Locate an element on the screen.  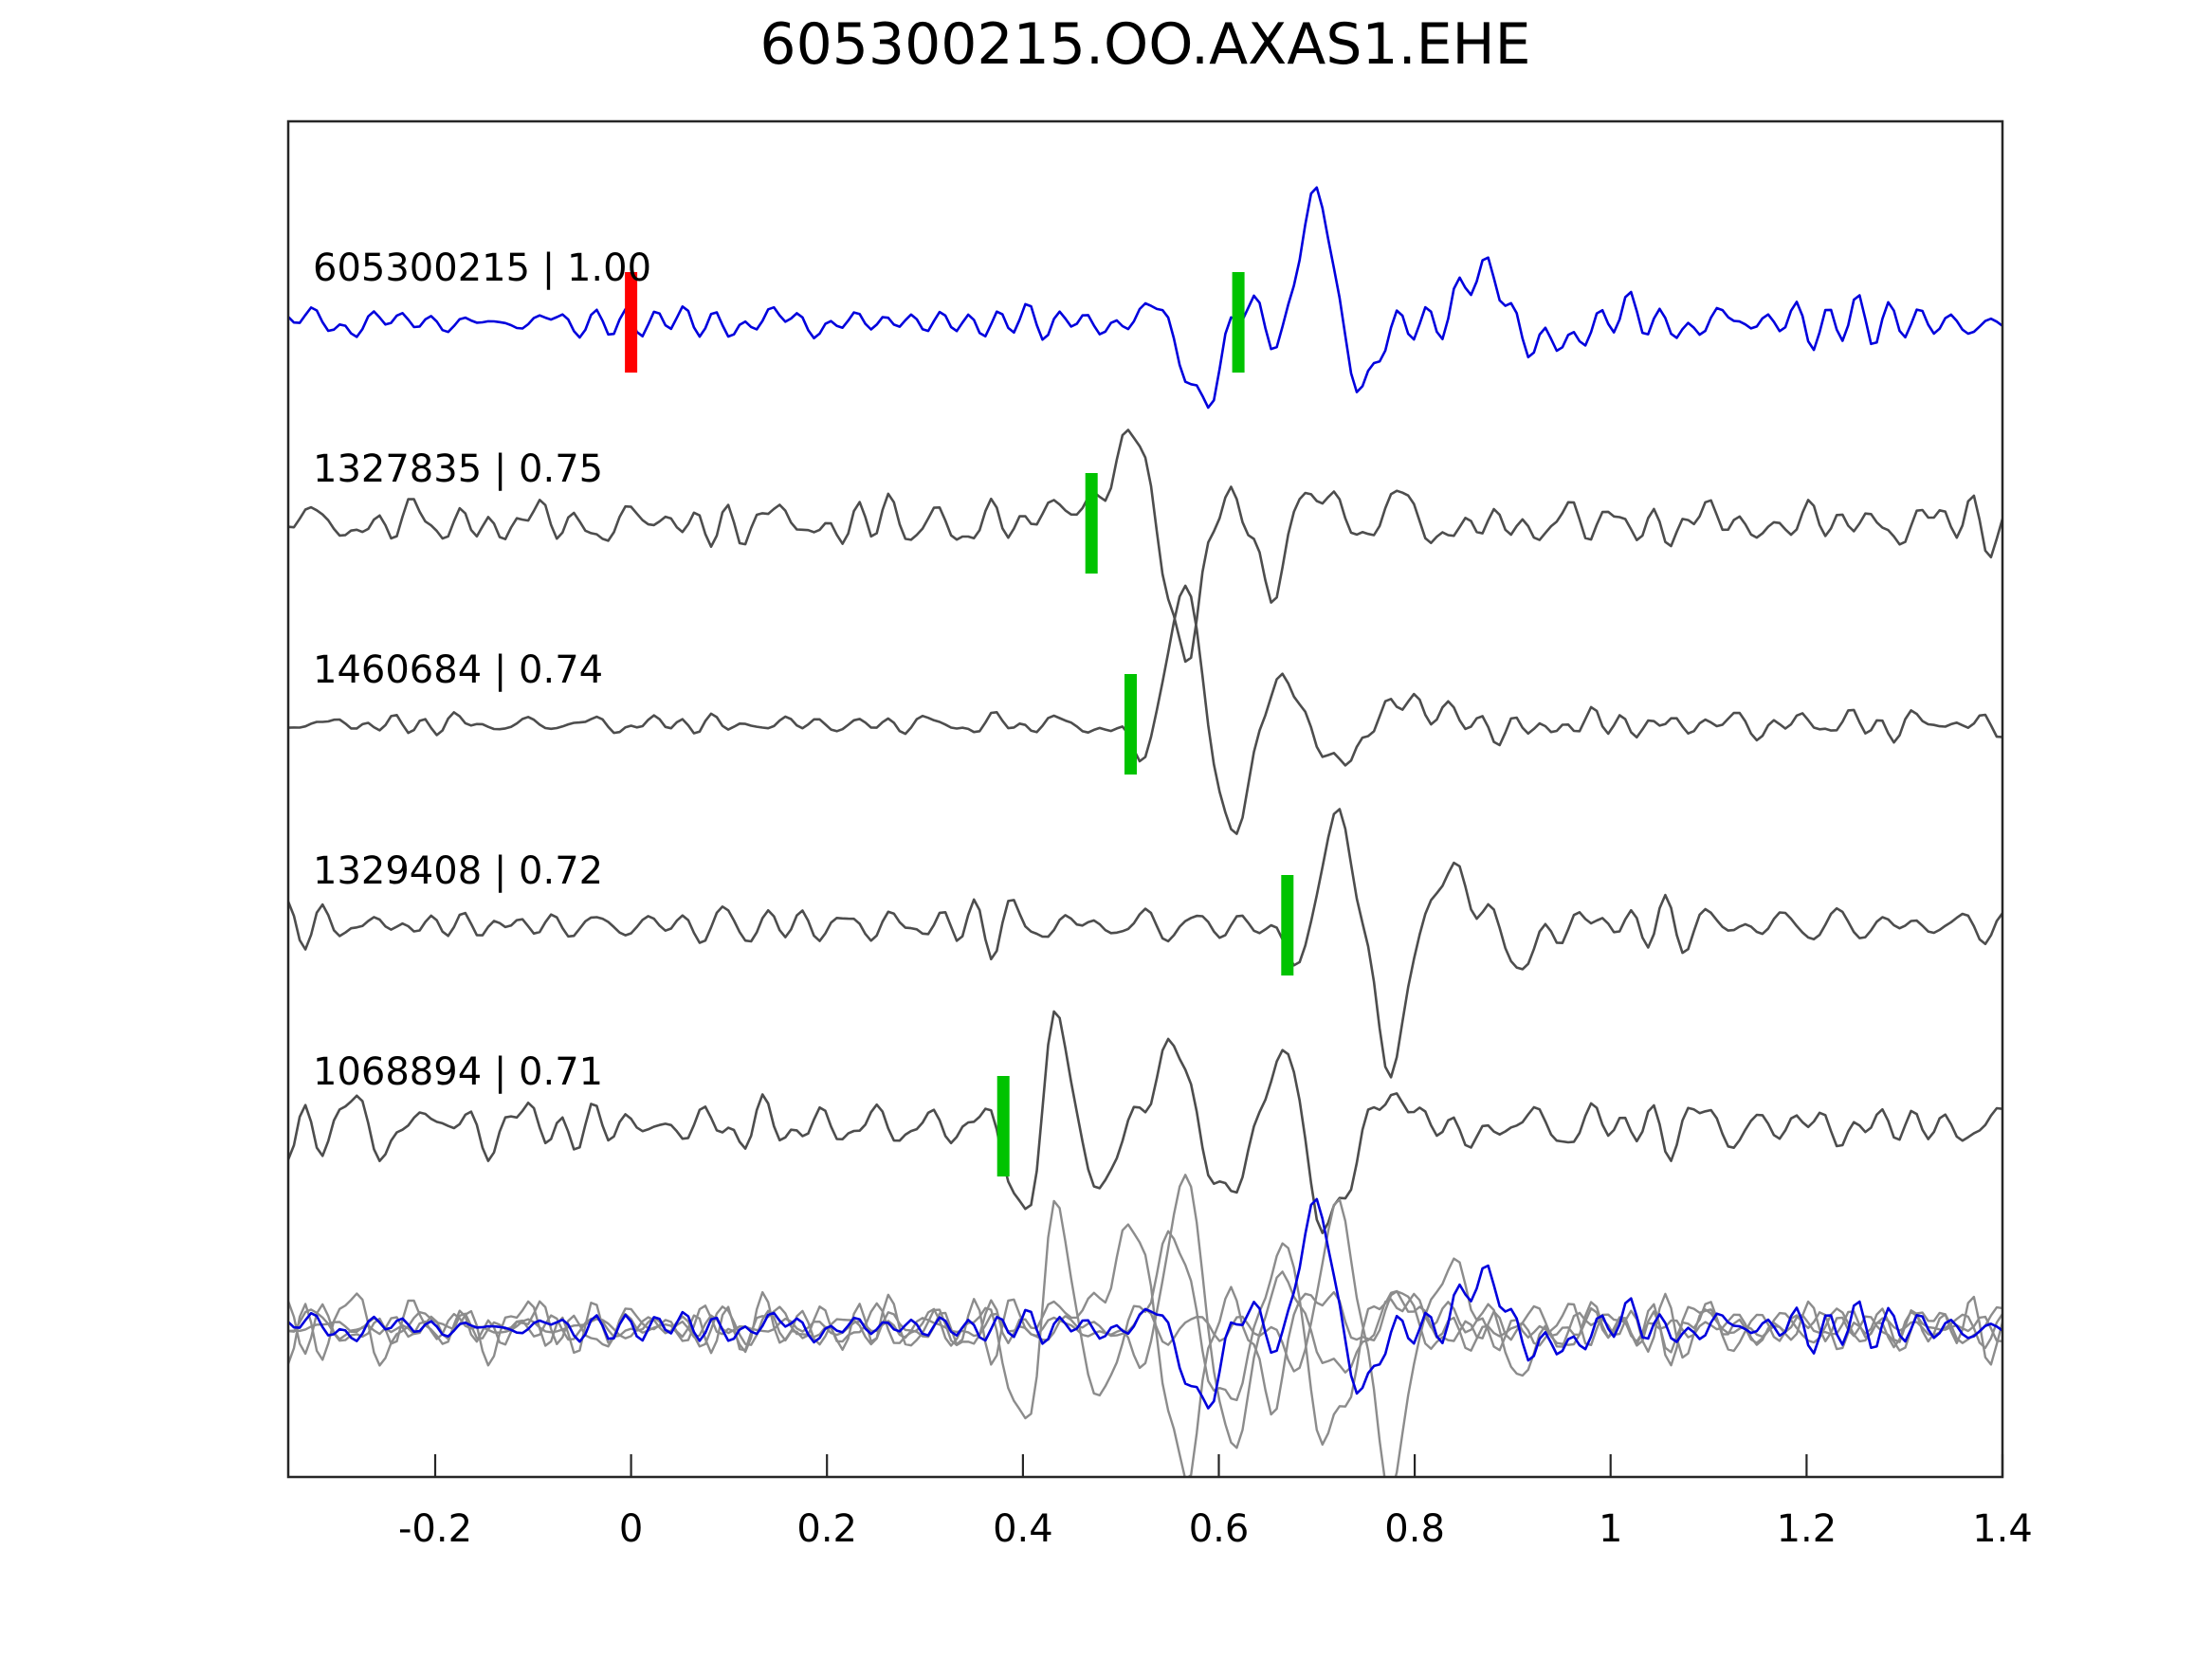
x-tick-label: 0.8 is located at coordinates (1414, 1529).